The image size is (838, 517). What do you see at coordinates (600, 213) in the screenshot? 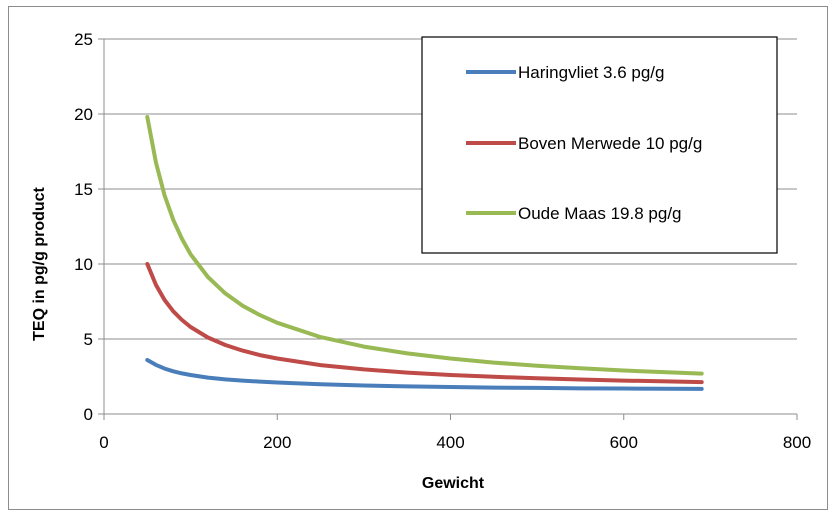
I see `legend-label-3: Oude Maas 19.8 pg/g` at bounding box center [600, 213].